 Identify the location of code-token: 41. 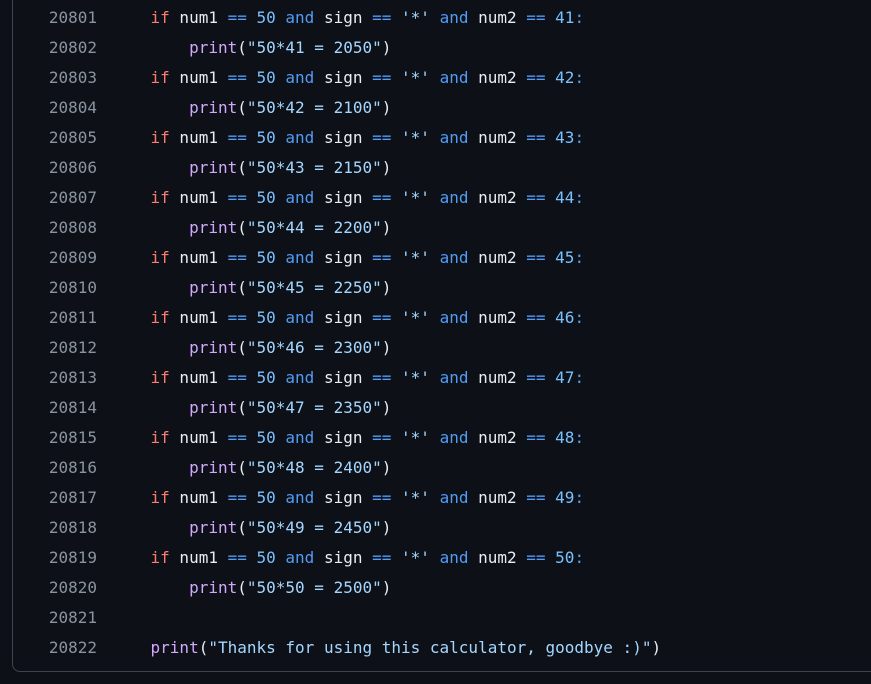
(565, 17).